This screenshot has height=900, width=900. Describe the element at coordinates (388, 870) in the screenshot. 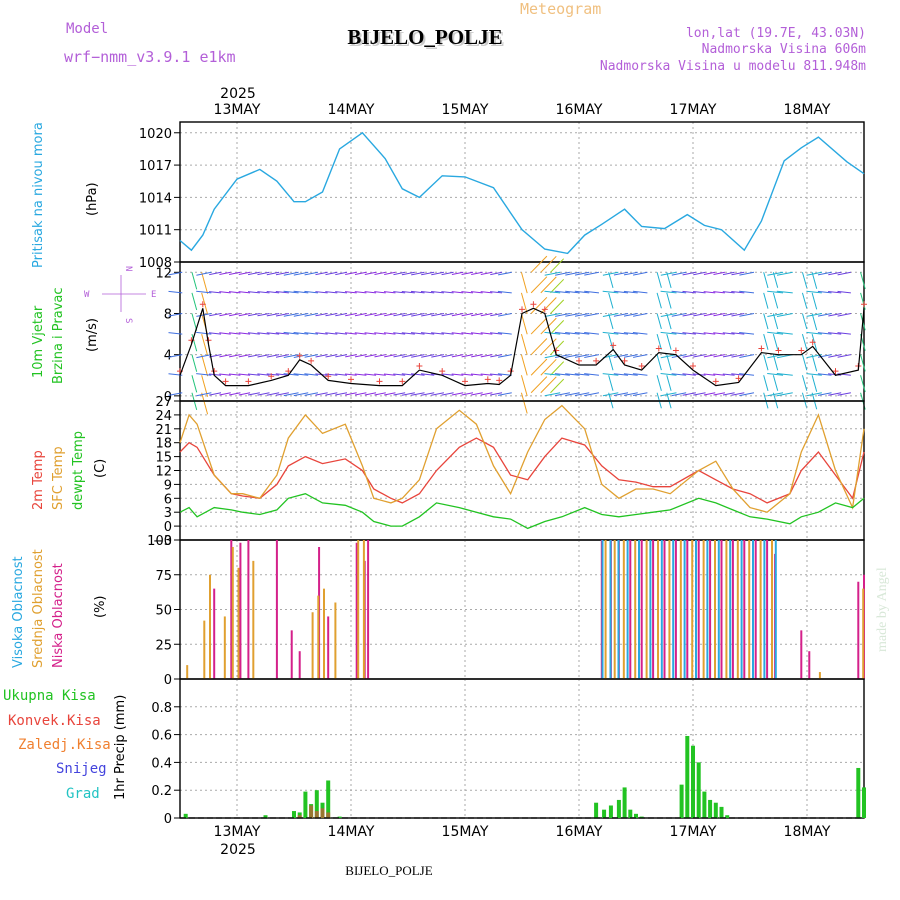

I see `footer-station: BIJELO_POLJE` at that location.